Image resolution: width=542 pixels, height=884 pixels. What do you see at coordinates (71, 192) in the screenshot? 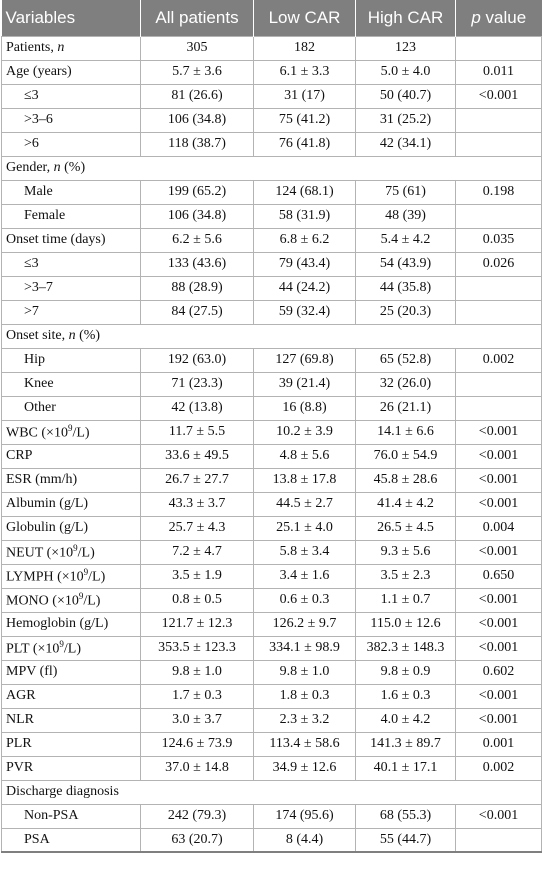
I see `variable-label: Male` at bounding box center [71, 192].